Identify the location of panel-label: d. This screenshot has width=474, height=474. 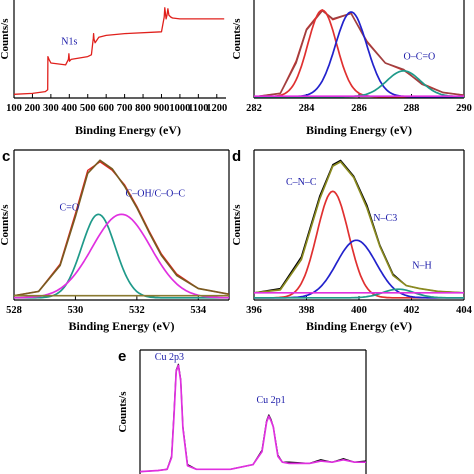
(236, 156).